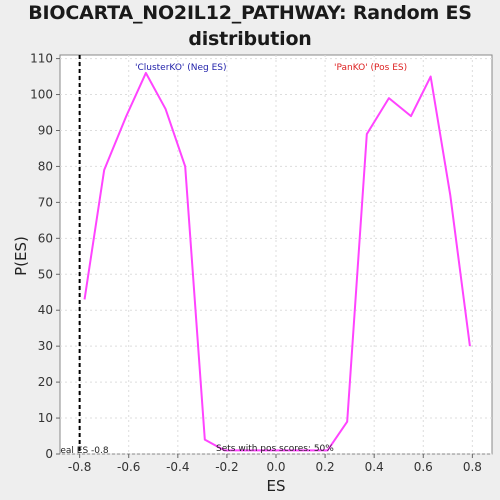  What do you see at coordinates (128, 467) in the screenshot?
I see `x-tick-label: -0.6` at bounding box center [128, 467].